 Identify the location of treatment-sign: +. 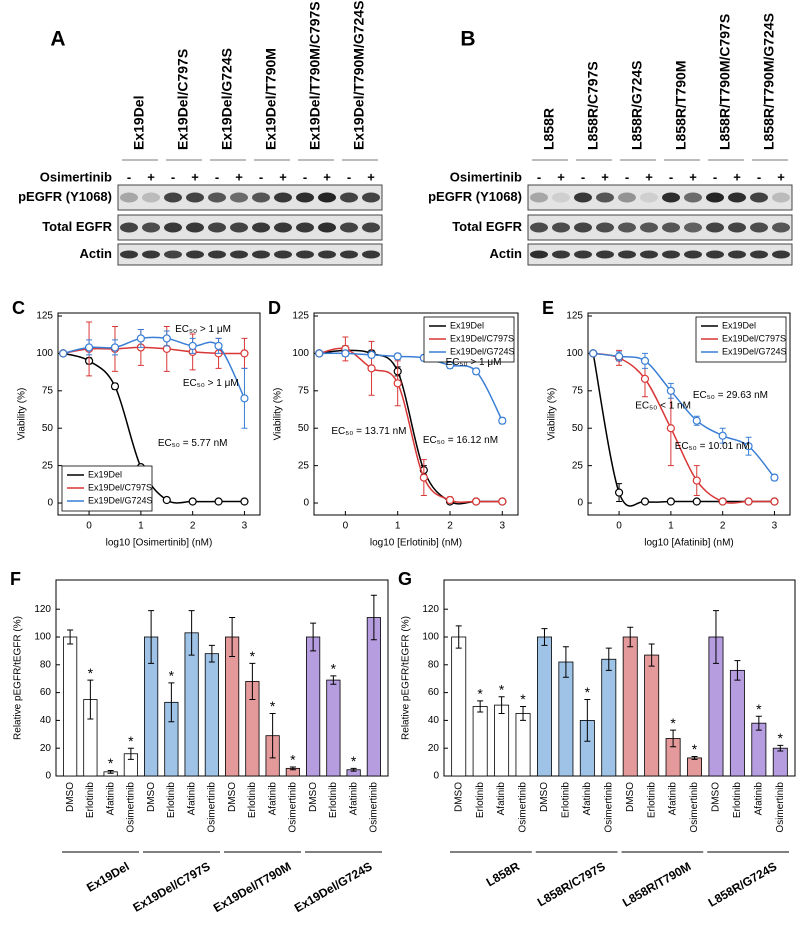
(737, 176).